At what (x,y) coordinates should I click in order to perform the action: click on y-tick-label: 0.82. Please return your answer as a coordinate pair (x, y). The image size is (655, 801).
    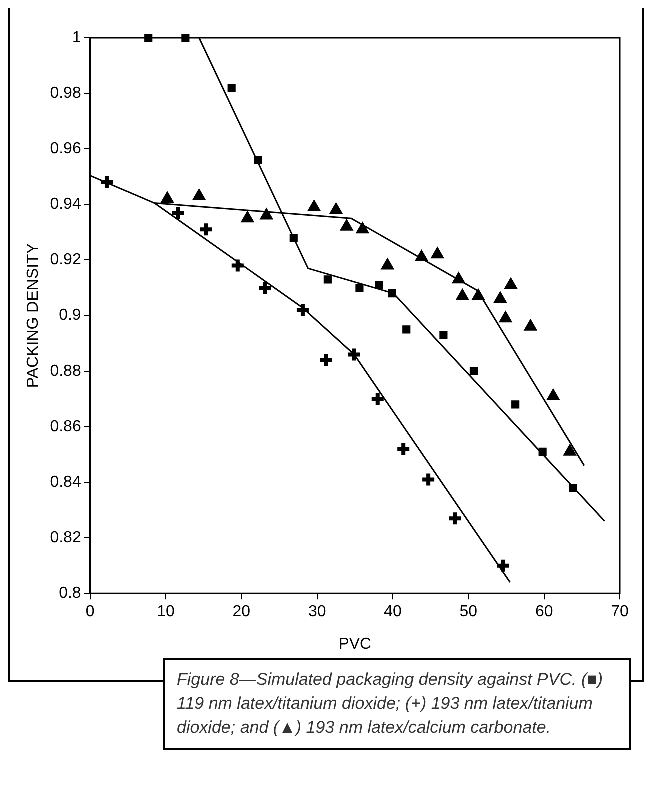
    Looking at the image, I should click on (66, 537).